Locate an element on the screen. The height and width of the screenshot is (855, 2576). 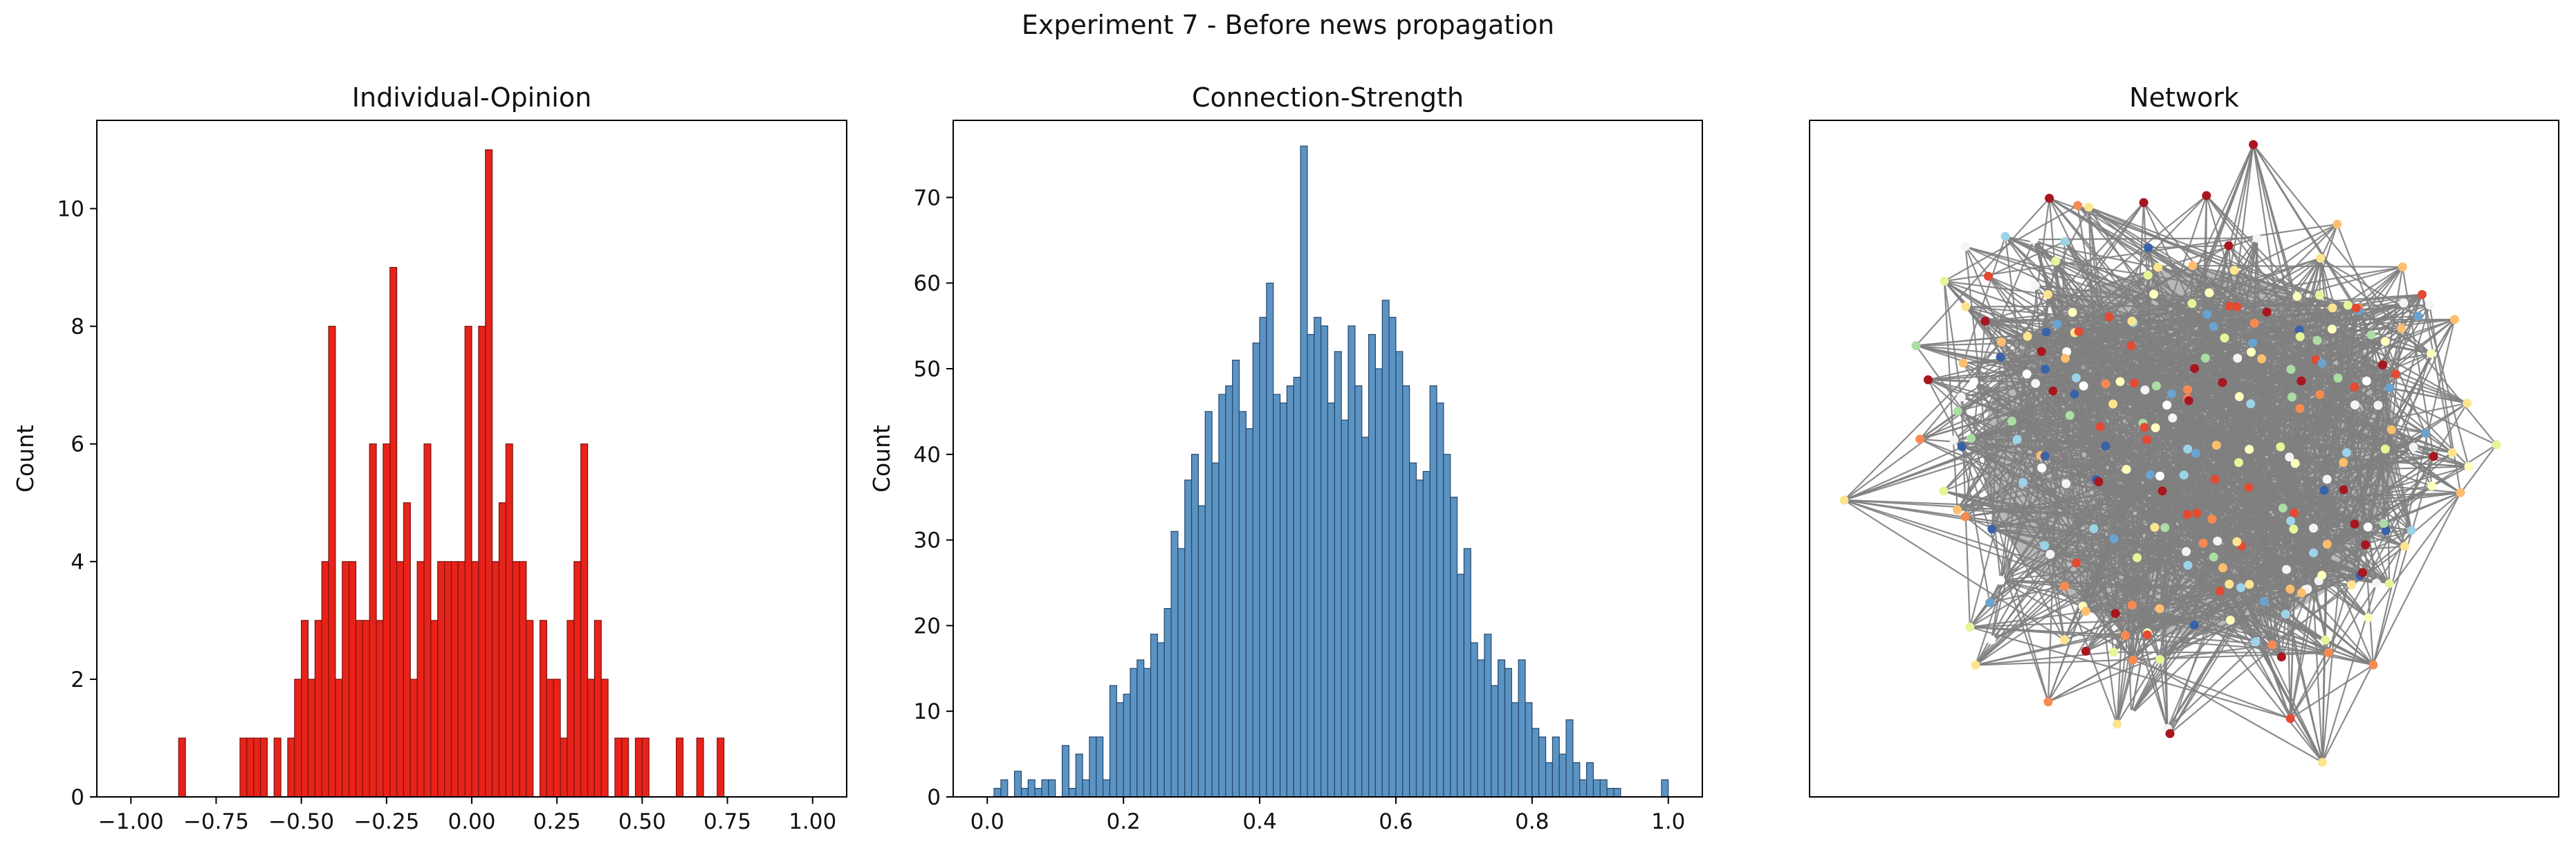
chart-title: Individual-Opinion is located at coordinates (471, 97).